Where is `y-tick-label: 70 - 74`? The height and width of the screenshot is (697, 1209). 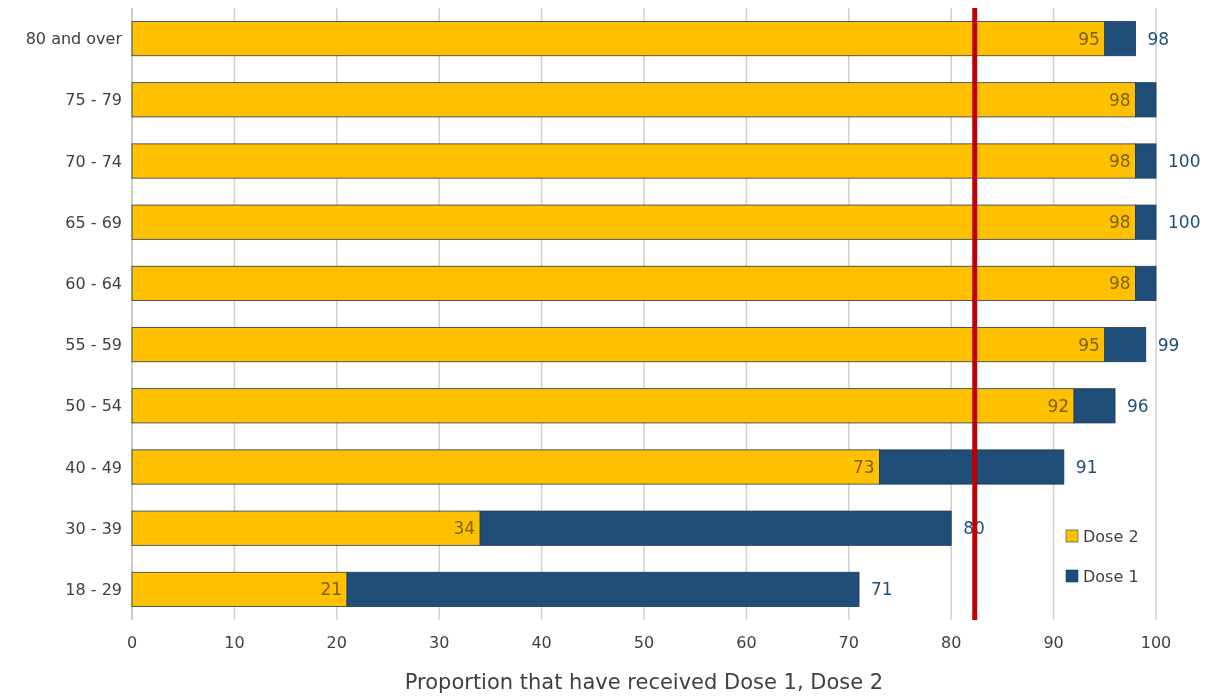 y-tick-label: 70 - 74 is located at coordinates (93, 161).